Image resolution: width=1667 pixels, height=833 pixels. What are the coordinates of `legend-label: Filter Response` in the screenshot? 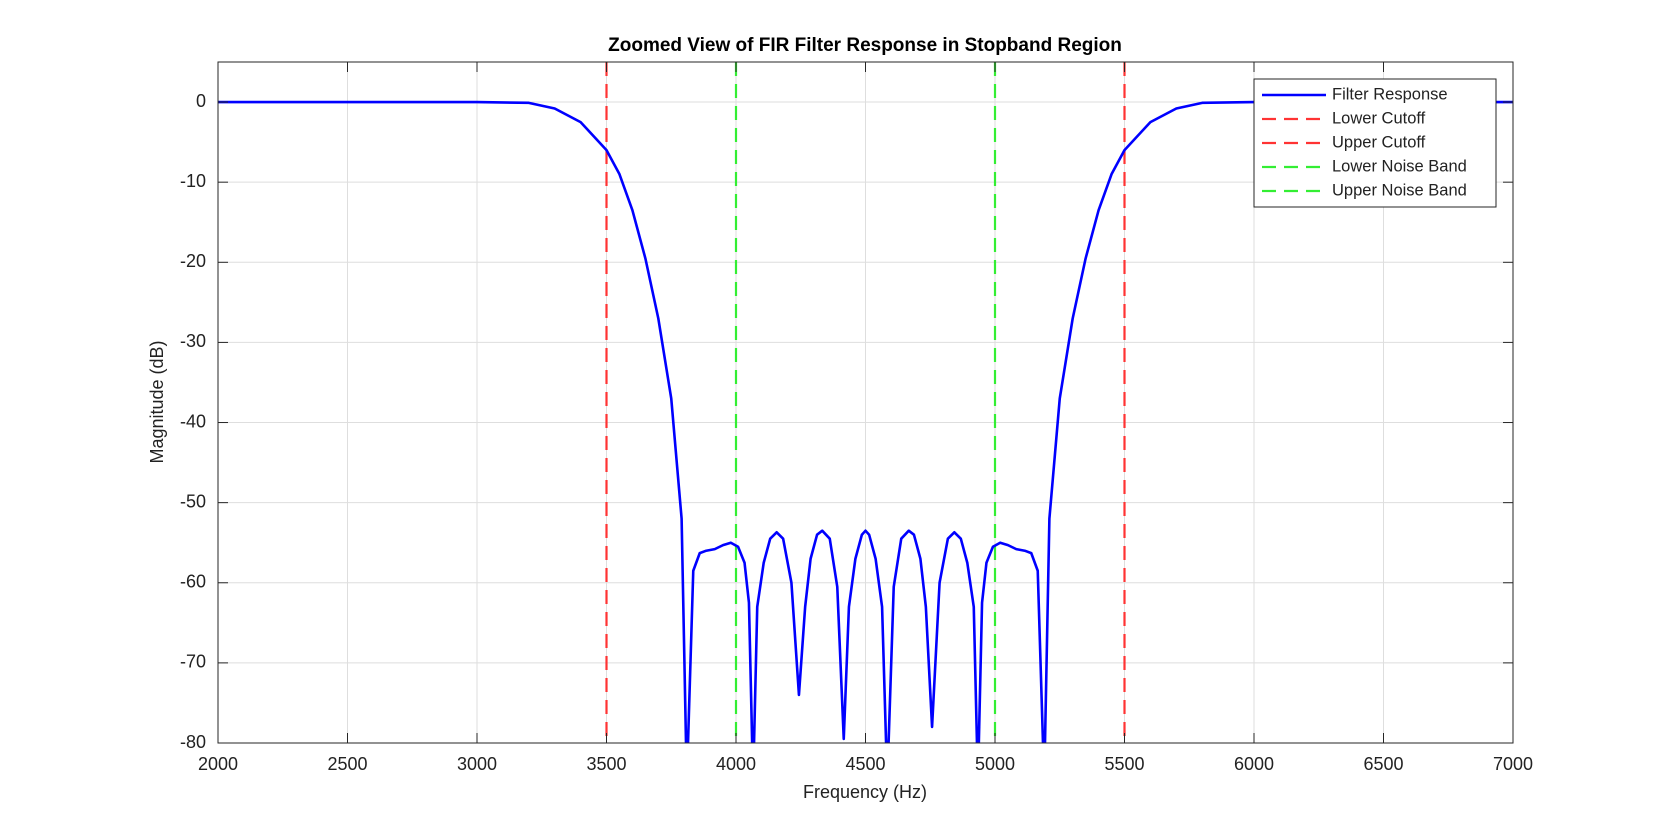 It's located at (1390, 94).